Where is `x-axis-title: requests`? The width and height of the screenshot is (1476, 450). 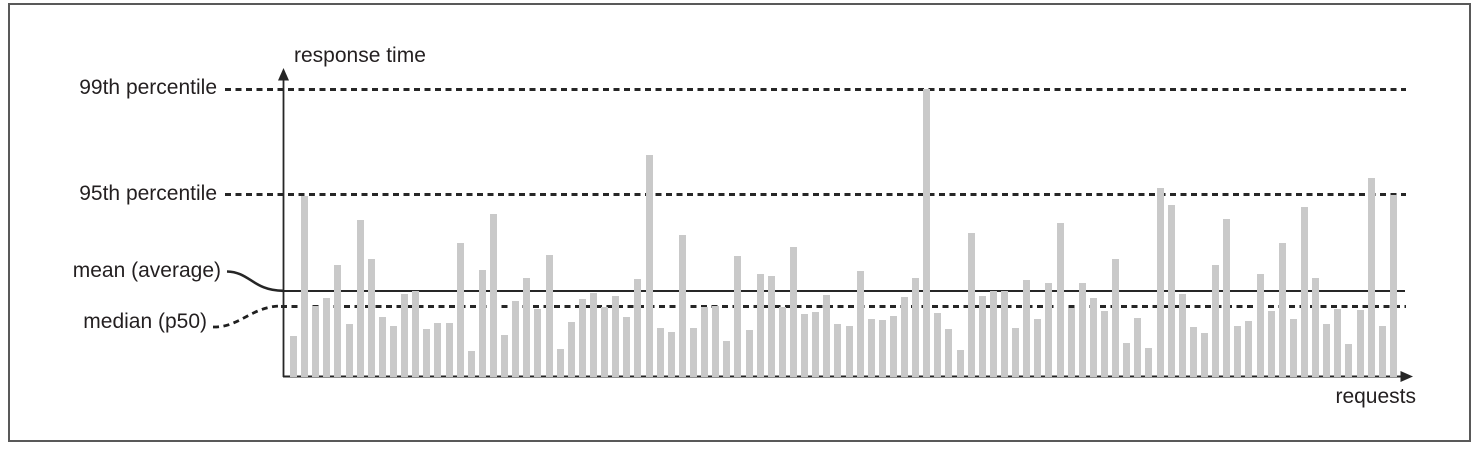 x-axis-title: requests is located at coordinates (1375, 396).